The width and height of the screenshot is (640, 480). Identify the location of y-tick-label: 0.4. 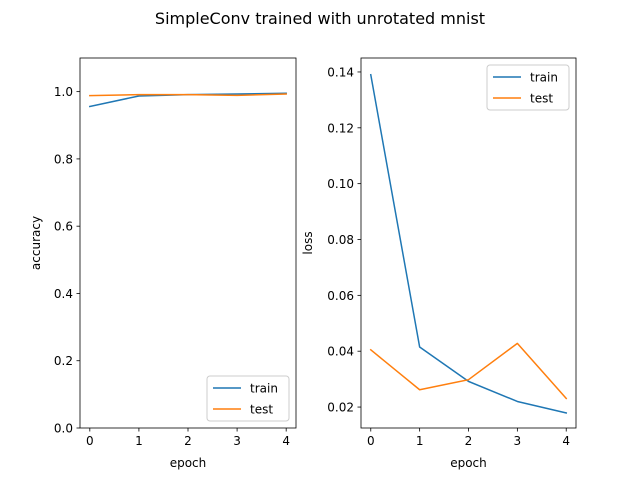
(63, 294).